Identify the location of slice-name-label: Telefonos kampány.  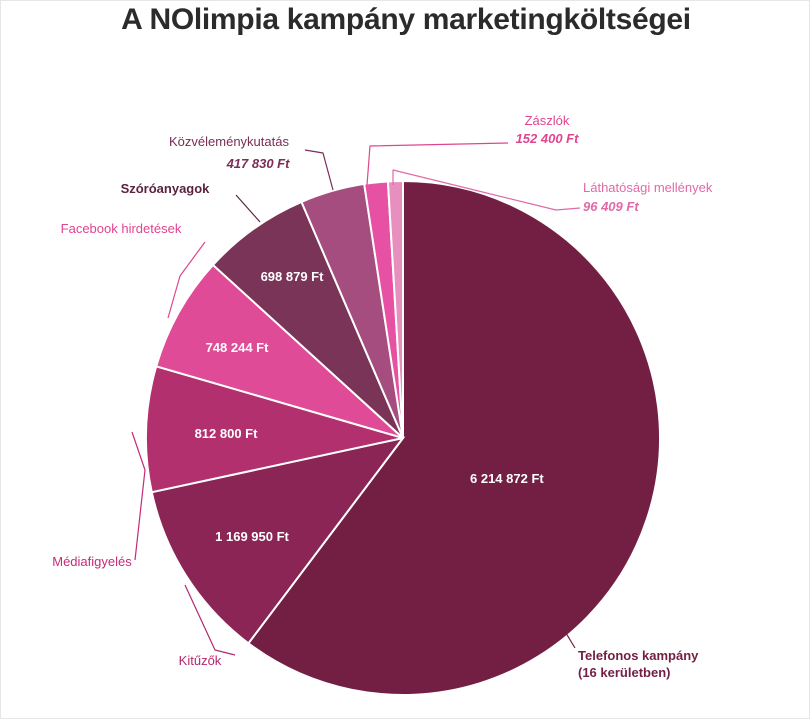
(638, 655).